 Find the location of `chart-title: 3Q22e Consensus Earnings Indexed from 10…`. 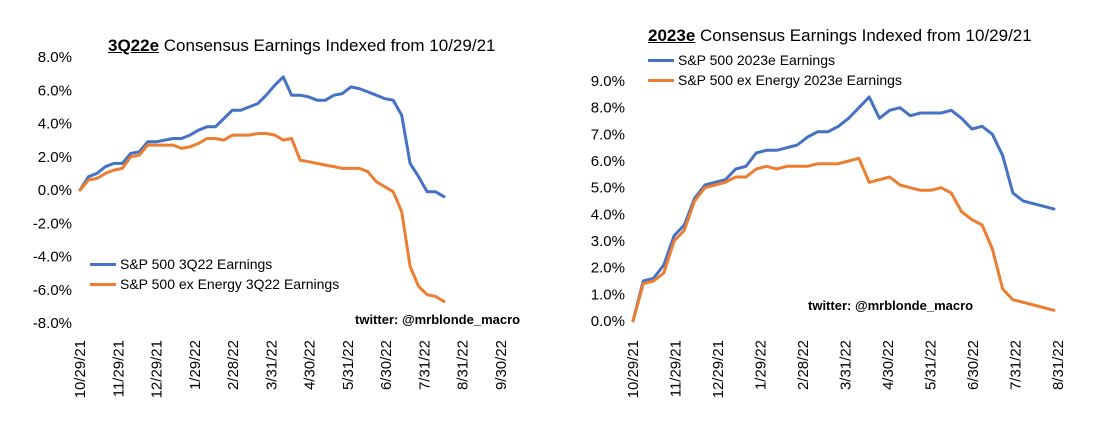

chart-title: 3Q22e Consensus Earnings Indexed from 10… is located at coordinates (301, 46).